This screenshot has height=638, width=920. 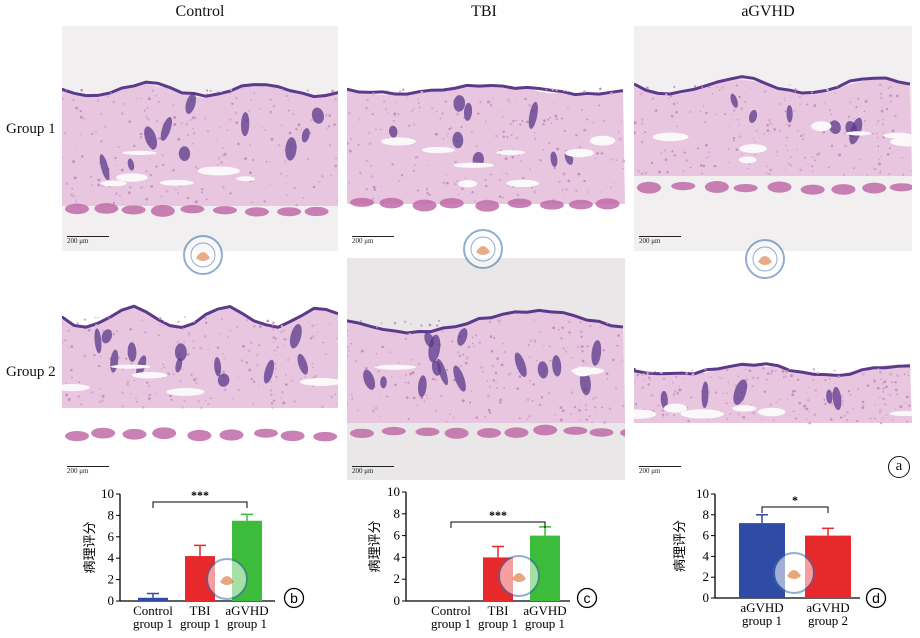 What do you see at coordinates (680, 546) in the screenshot?
I see `y-axis-label: 病理评分` at bounding box center [680, 546].